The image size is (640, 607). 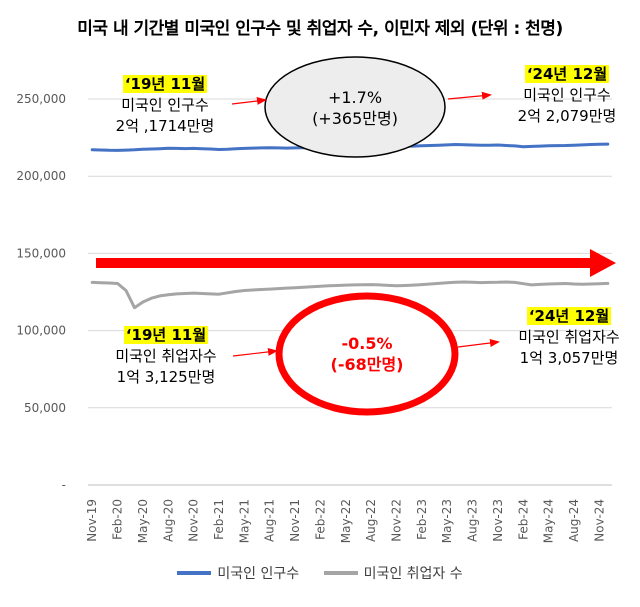 What do you see at coordinates (355, 97) in the screenshot?
I see `pop-change-pct: +1.7%` at bounding box center [355, 97].